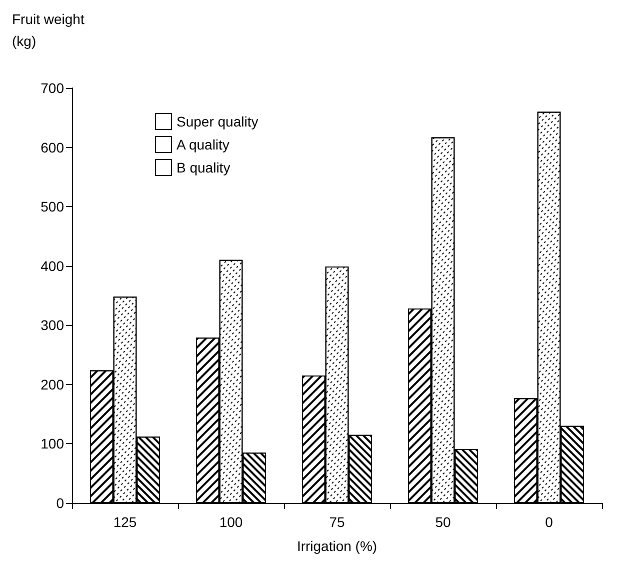 The height and width of the screenshot is (561, 618). I want to click on x-tick-label: 125, so click(125, 522).